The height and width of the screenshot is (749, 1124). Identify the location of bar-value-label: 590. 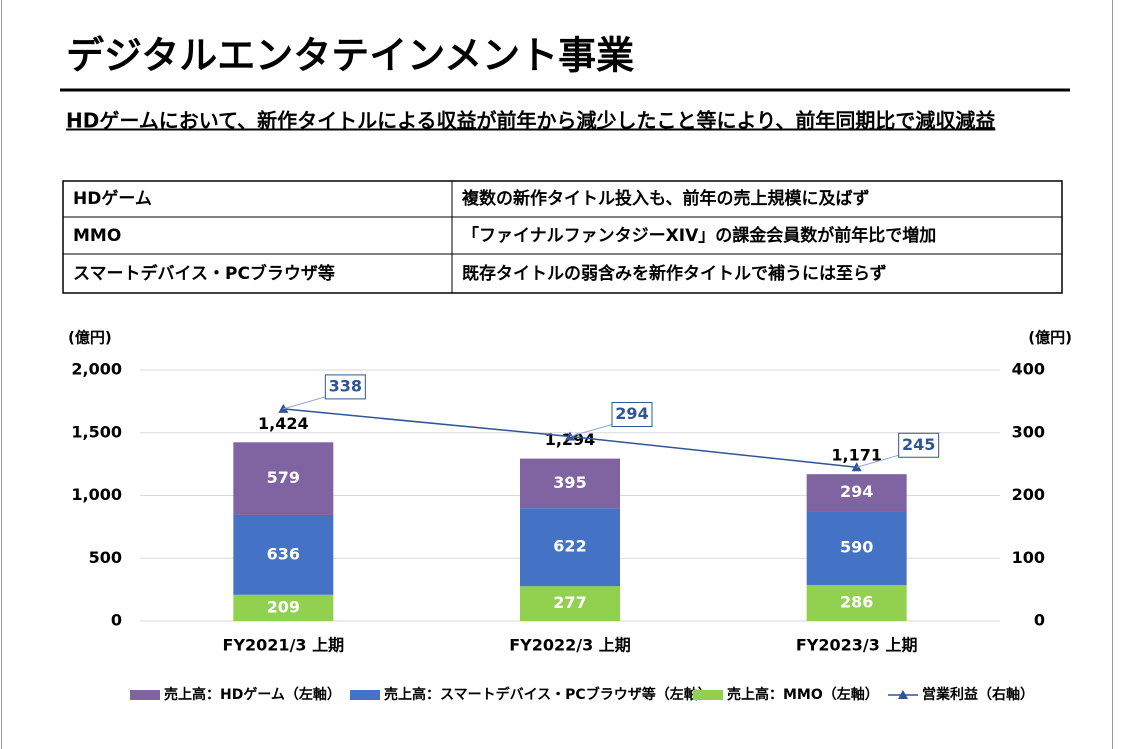
(856, 547).